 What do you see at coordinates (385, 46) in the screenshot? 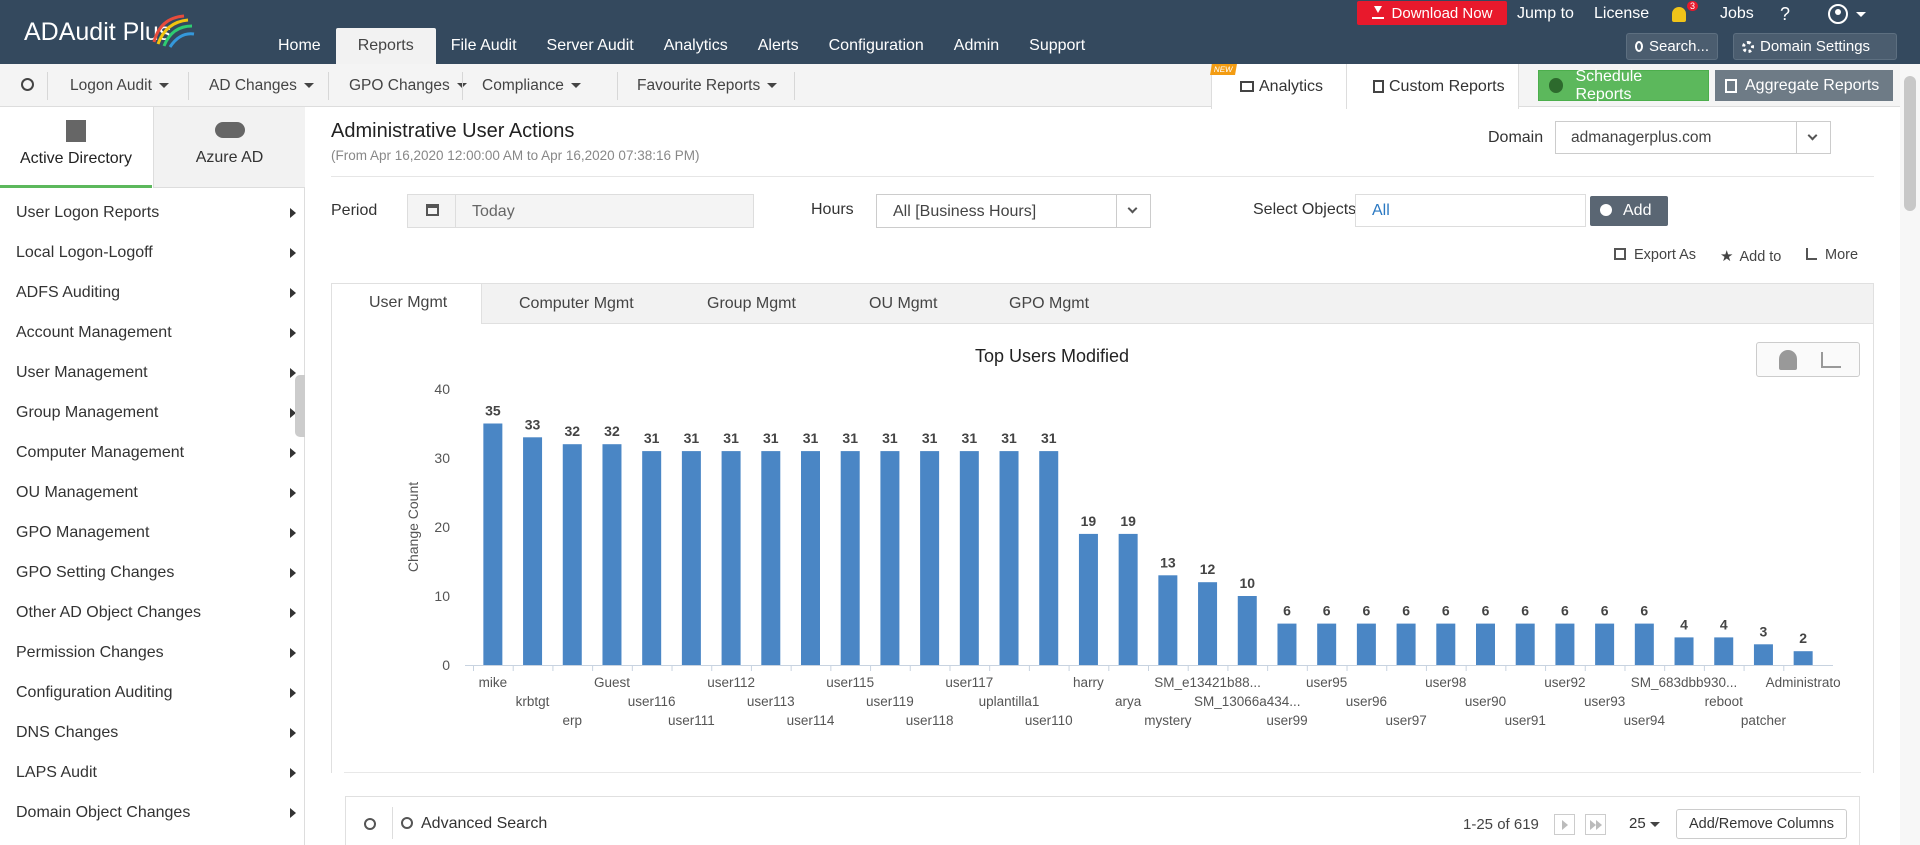
I see `nav-reports: Reports` at bounding box center [385, 46].